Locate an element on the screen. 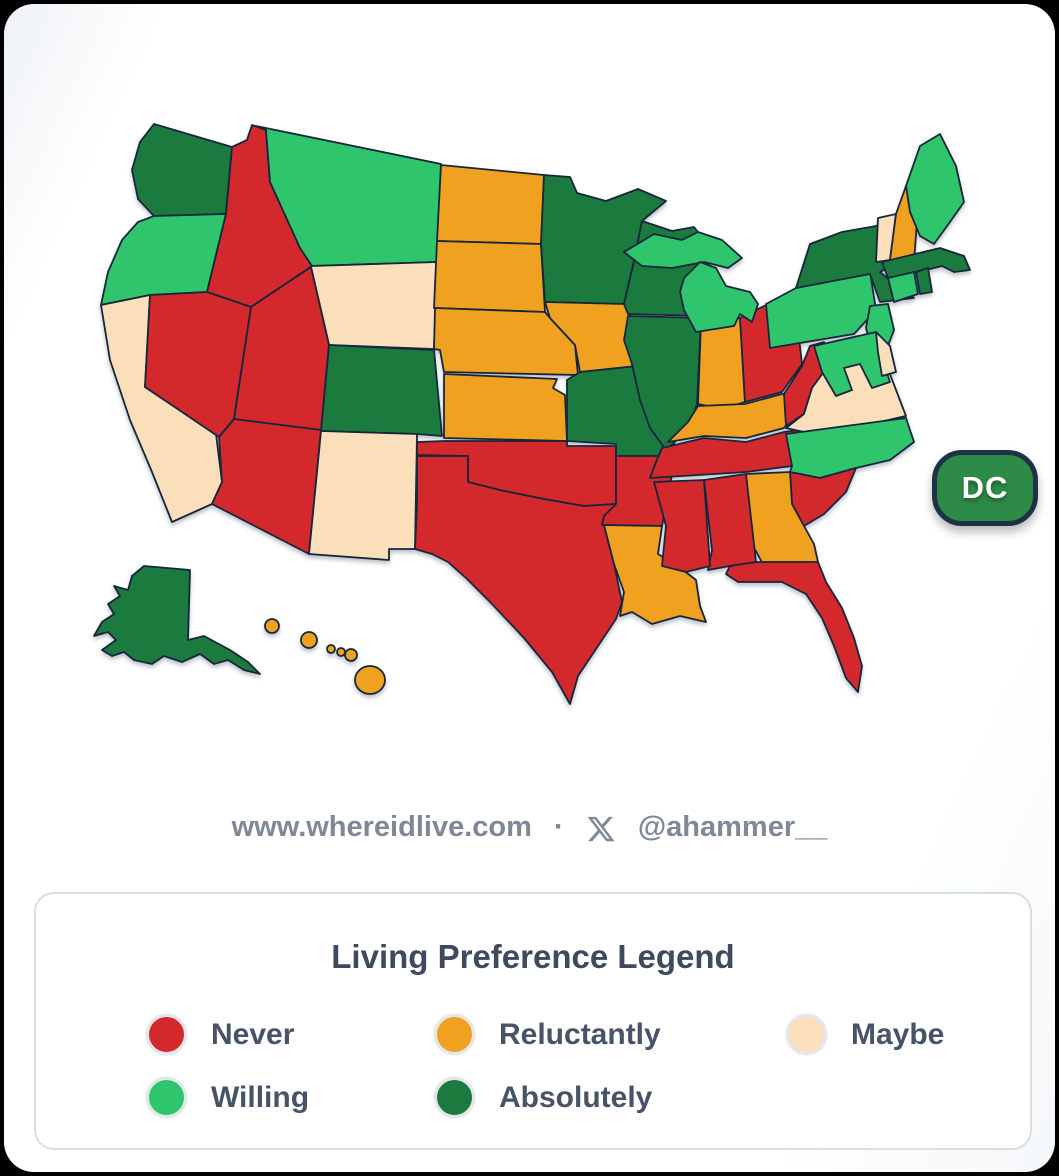 The height and width of the screenshot is (1176, 1059). legend-label-reluctantly: Reluctantly is located at coordinates (580, 1034).